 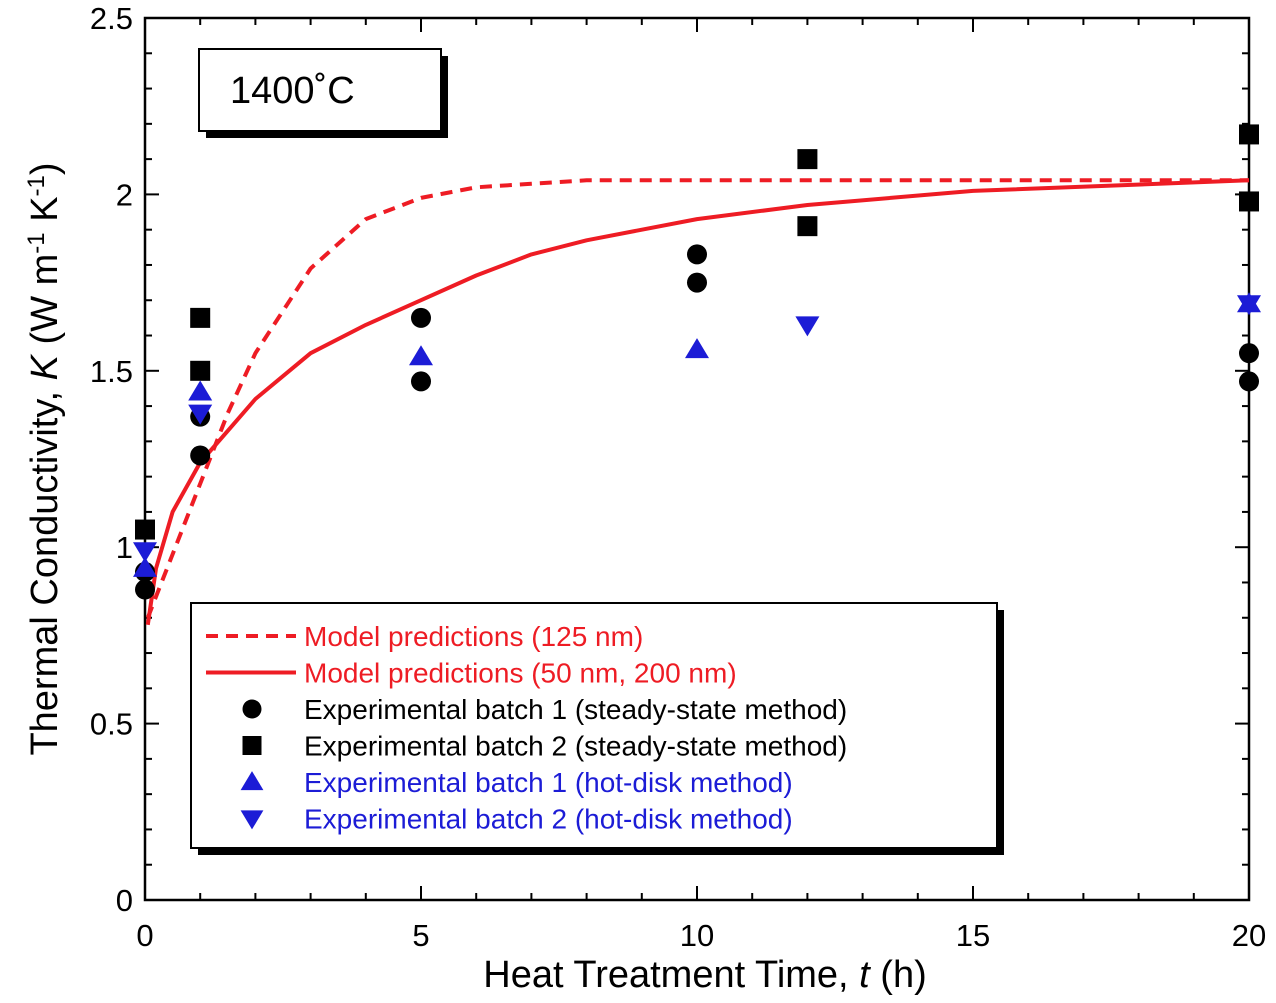 I want to click on x-tick-label: 20, so click(x=1249, y=935).